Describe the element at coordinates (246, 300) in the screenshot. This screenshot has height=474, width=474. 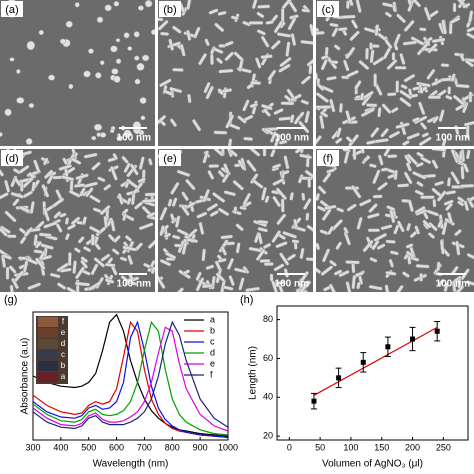
I see `panel-label: (h)` at that location.